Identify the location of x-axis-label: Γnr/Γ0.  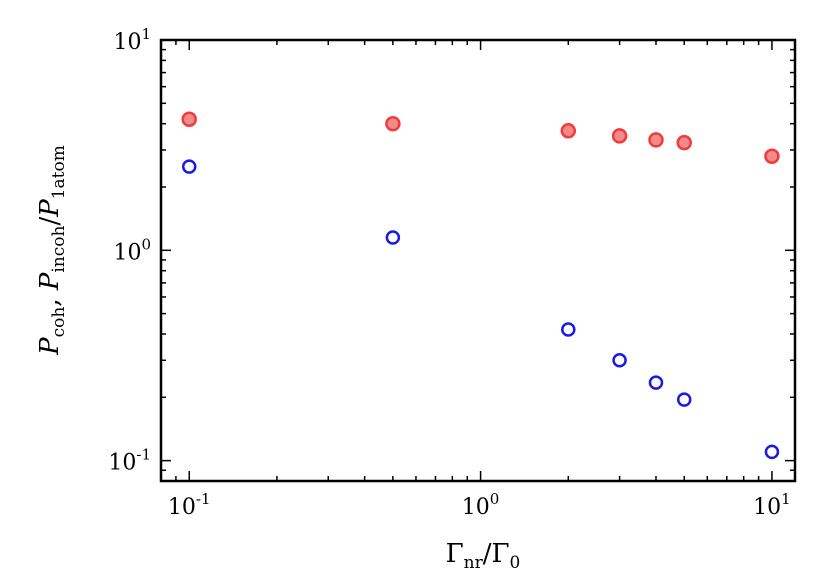
(483, 556).